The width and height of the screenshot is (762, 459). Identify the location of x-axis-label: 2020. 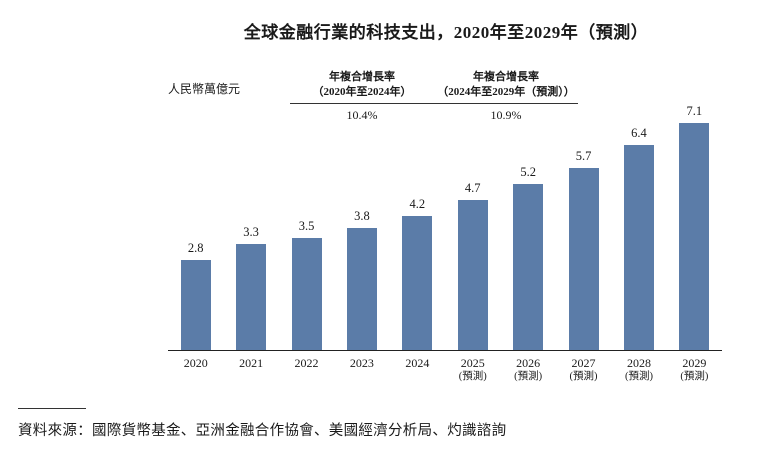
(195, 370).